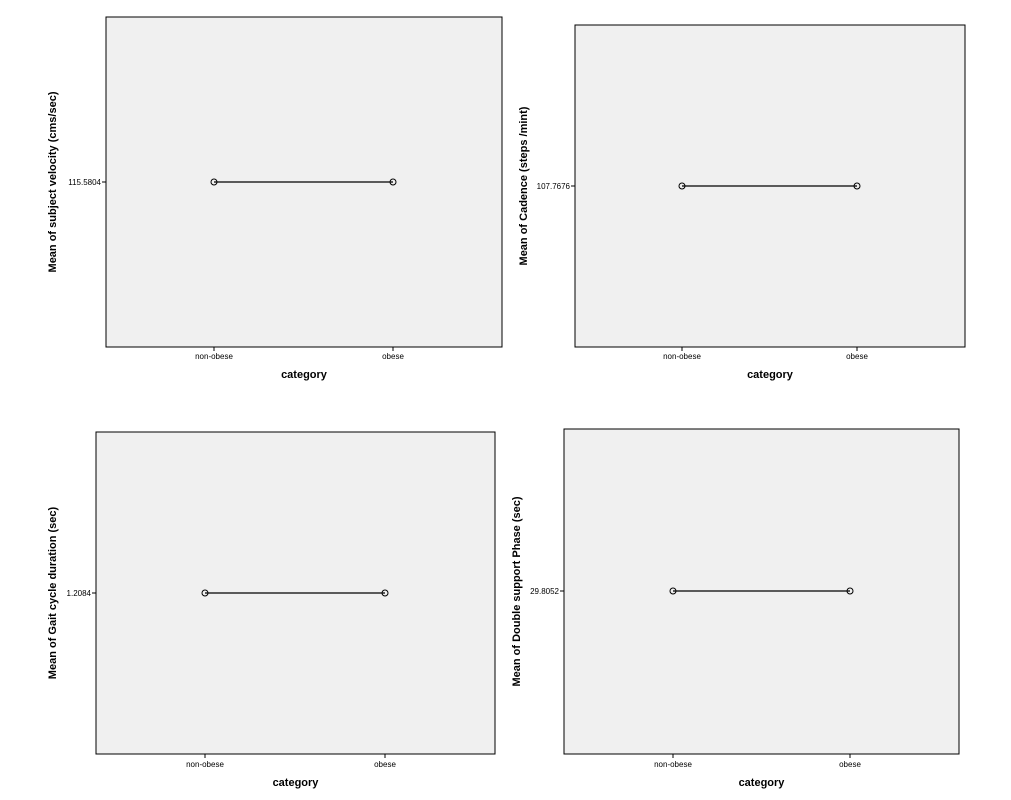 The height and width of the screenshot is (800, 1011). I want to click on y-axis-title: Mean of Cadence (steps /mint), so click(524, 185).